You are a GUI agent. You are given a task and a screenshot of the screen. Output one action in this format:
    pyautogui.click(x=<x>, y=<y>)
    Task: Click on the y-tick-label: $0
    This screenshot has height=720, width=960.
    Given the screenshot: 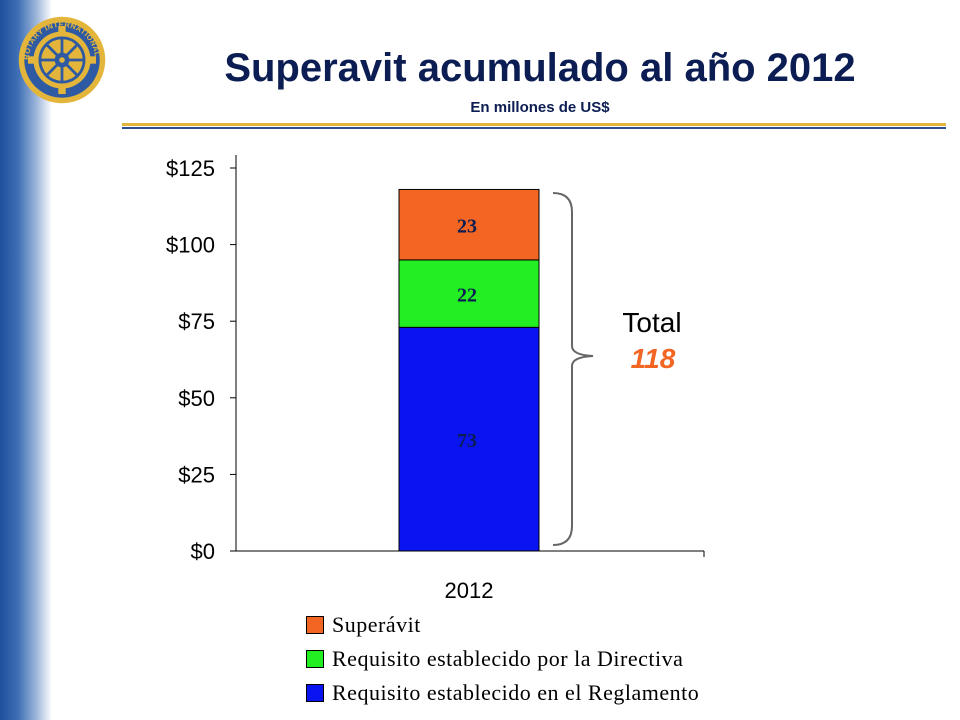 What is the action you would take?
    pyautogui.click(x=203, y=551)
    